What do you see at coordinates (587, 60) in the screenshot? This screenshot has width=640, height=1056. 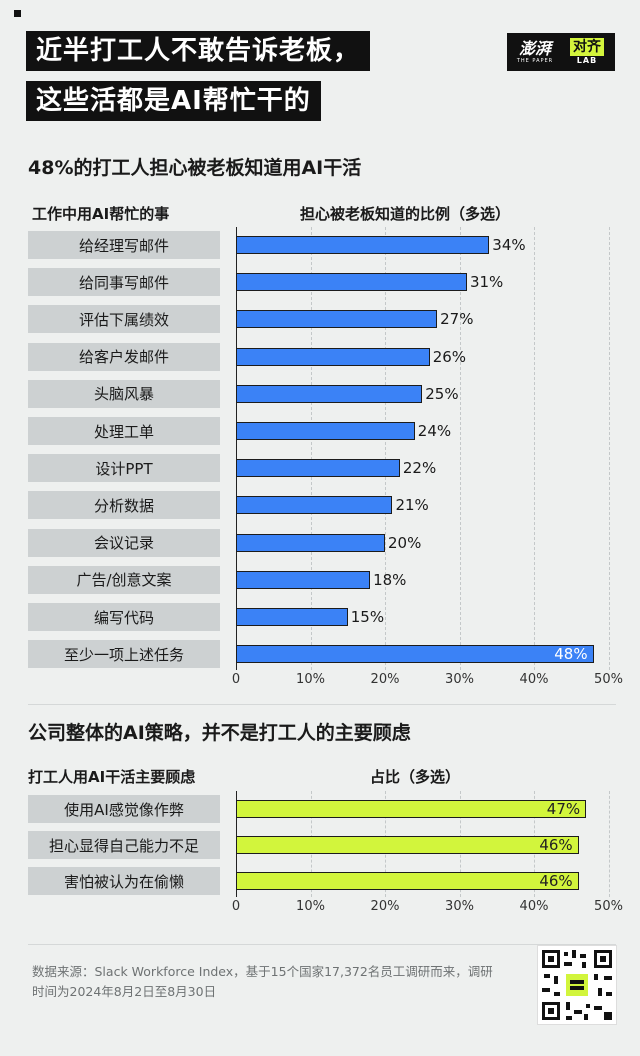 I see `lab-label: LAB` at bounding box center [587, 60].